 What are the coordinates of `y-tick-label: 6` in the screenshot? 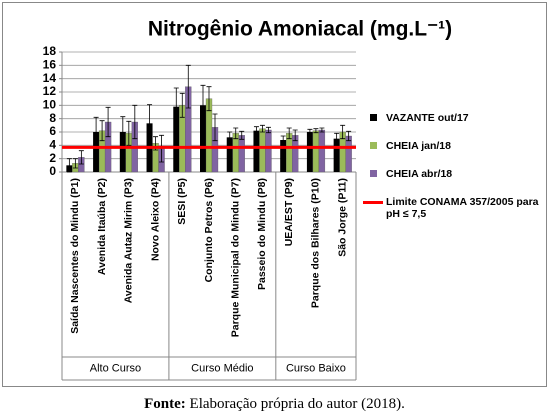 It's located at (52, 131).